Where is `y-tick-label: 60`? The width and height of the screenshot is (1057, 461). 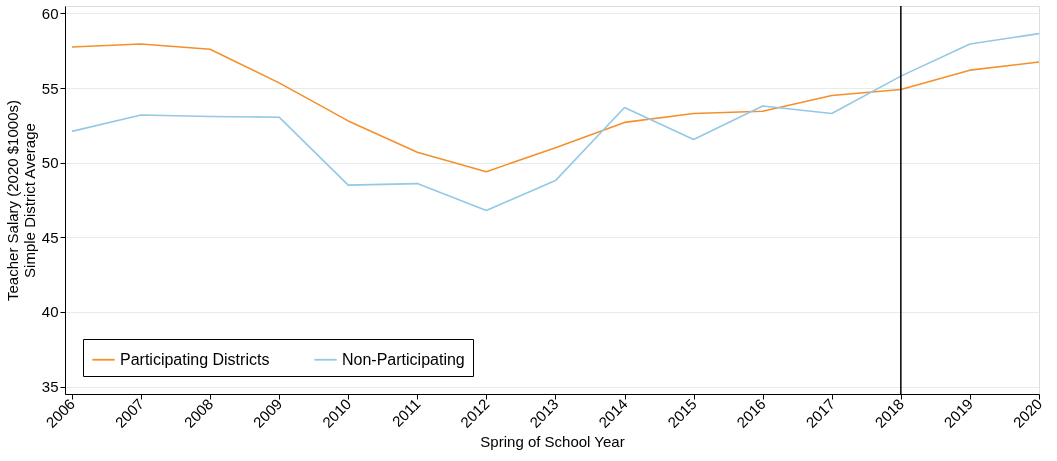
y-tick-label: 60 is located at coordinates (50, 13).